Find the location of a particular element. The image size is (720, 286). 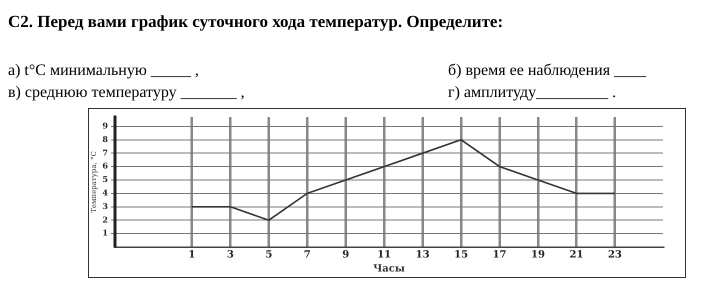

y-tick-label: 9 is located at coordinates (105, 125).